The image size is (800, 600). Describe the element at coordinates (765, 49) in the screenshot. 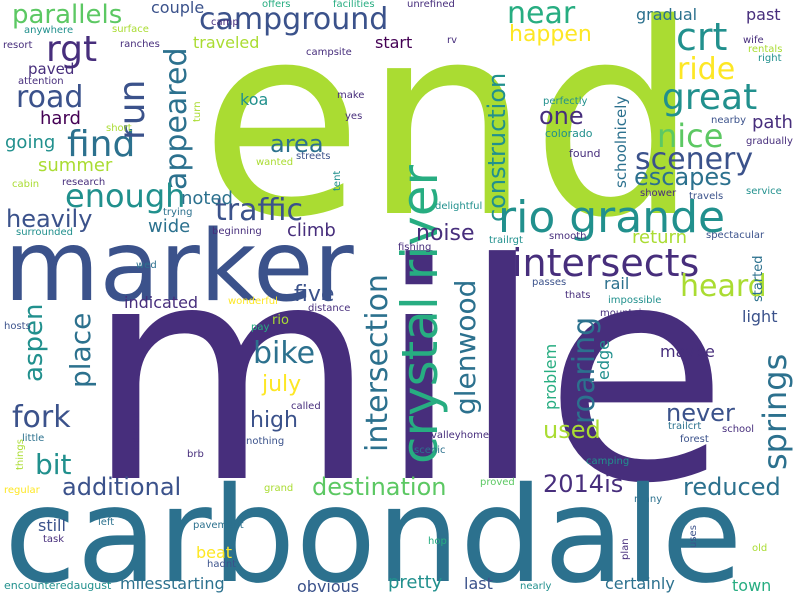

I see `word: rentals` at that location.